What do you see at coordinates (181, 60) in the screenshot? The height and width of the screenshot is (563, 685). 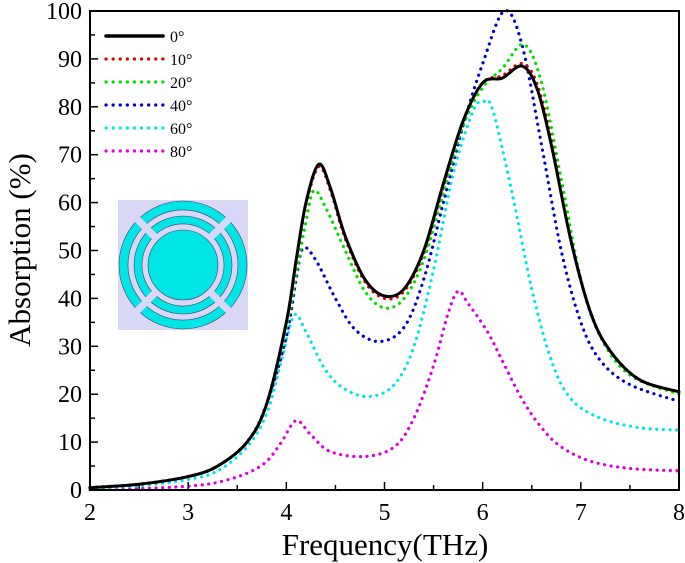 I see `legend-label: 10°` at bounding box center [181, 60].